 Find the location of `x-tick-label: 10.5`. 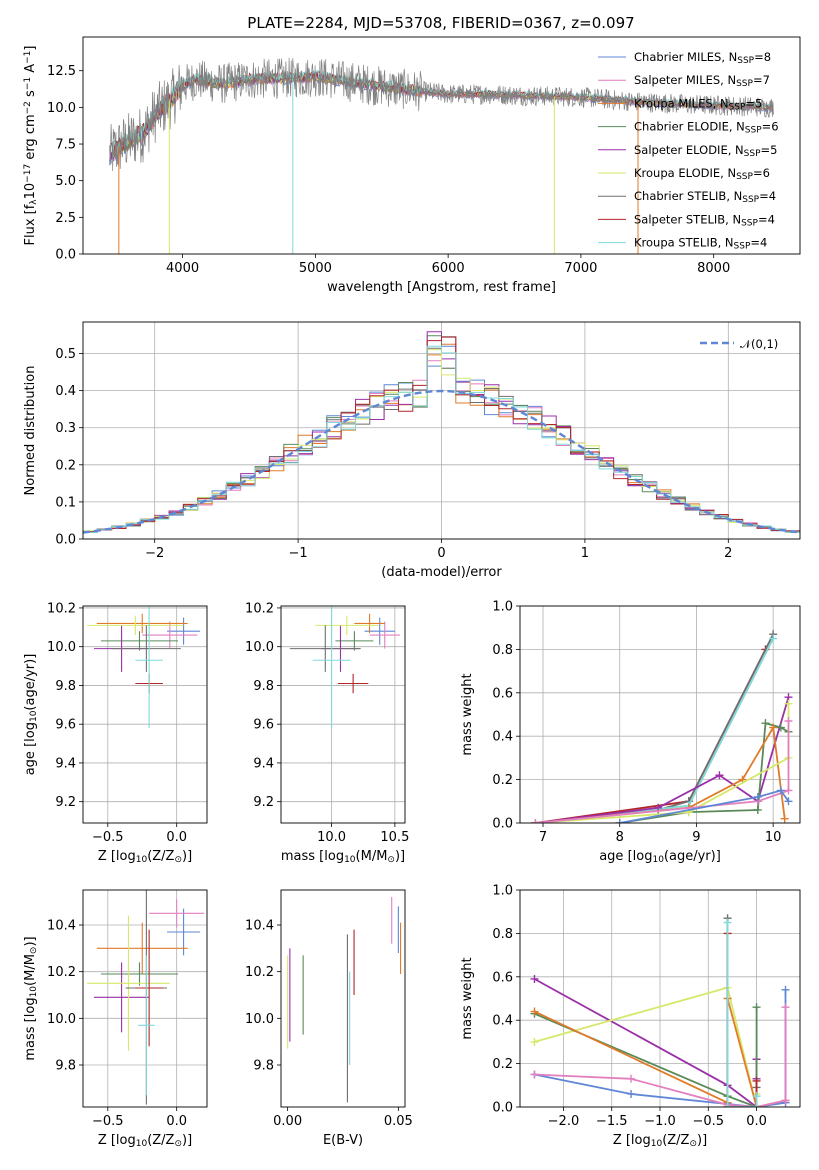

x-tick-label: 10.5 is located at coordinates (394, 837).